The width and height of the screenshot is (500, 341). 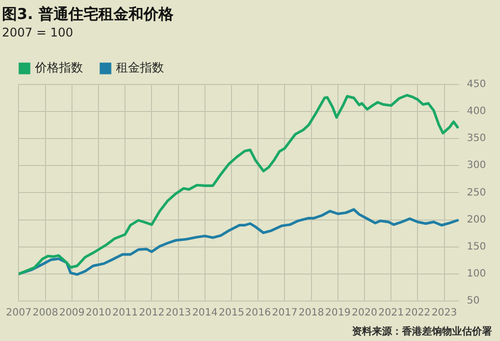 I want to click on x-tick-label: 2023, so click(x=445, y=313).